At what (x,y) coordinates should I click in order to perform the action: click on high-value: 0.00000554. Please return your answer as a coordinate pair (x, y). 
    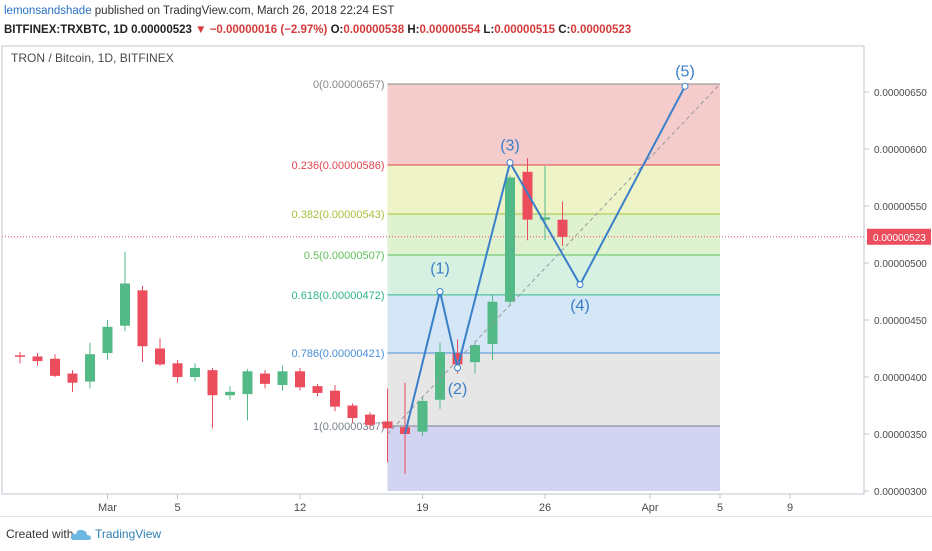
    Looking at the image, I should click on (450, 30).